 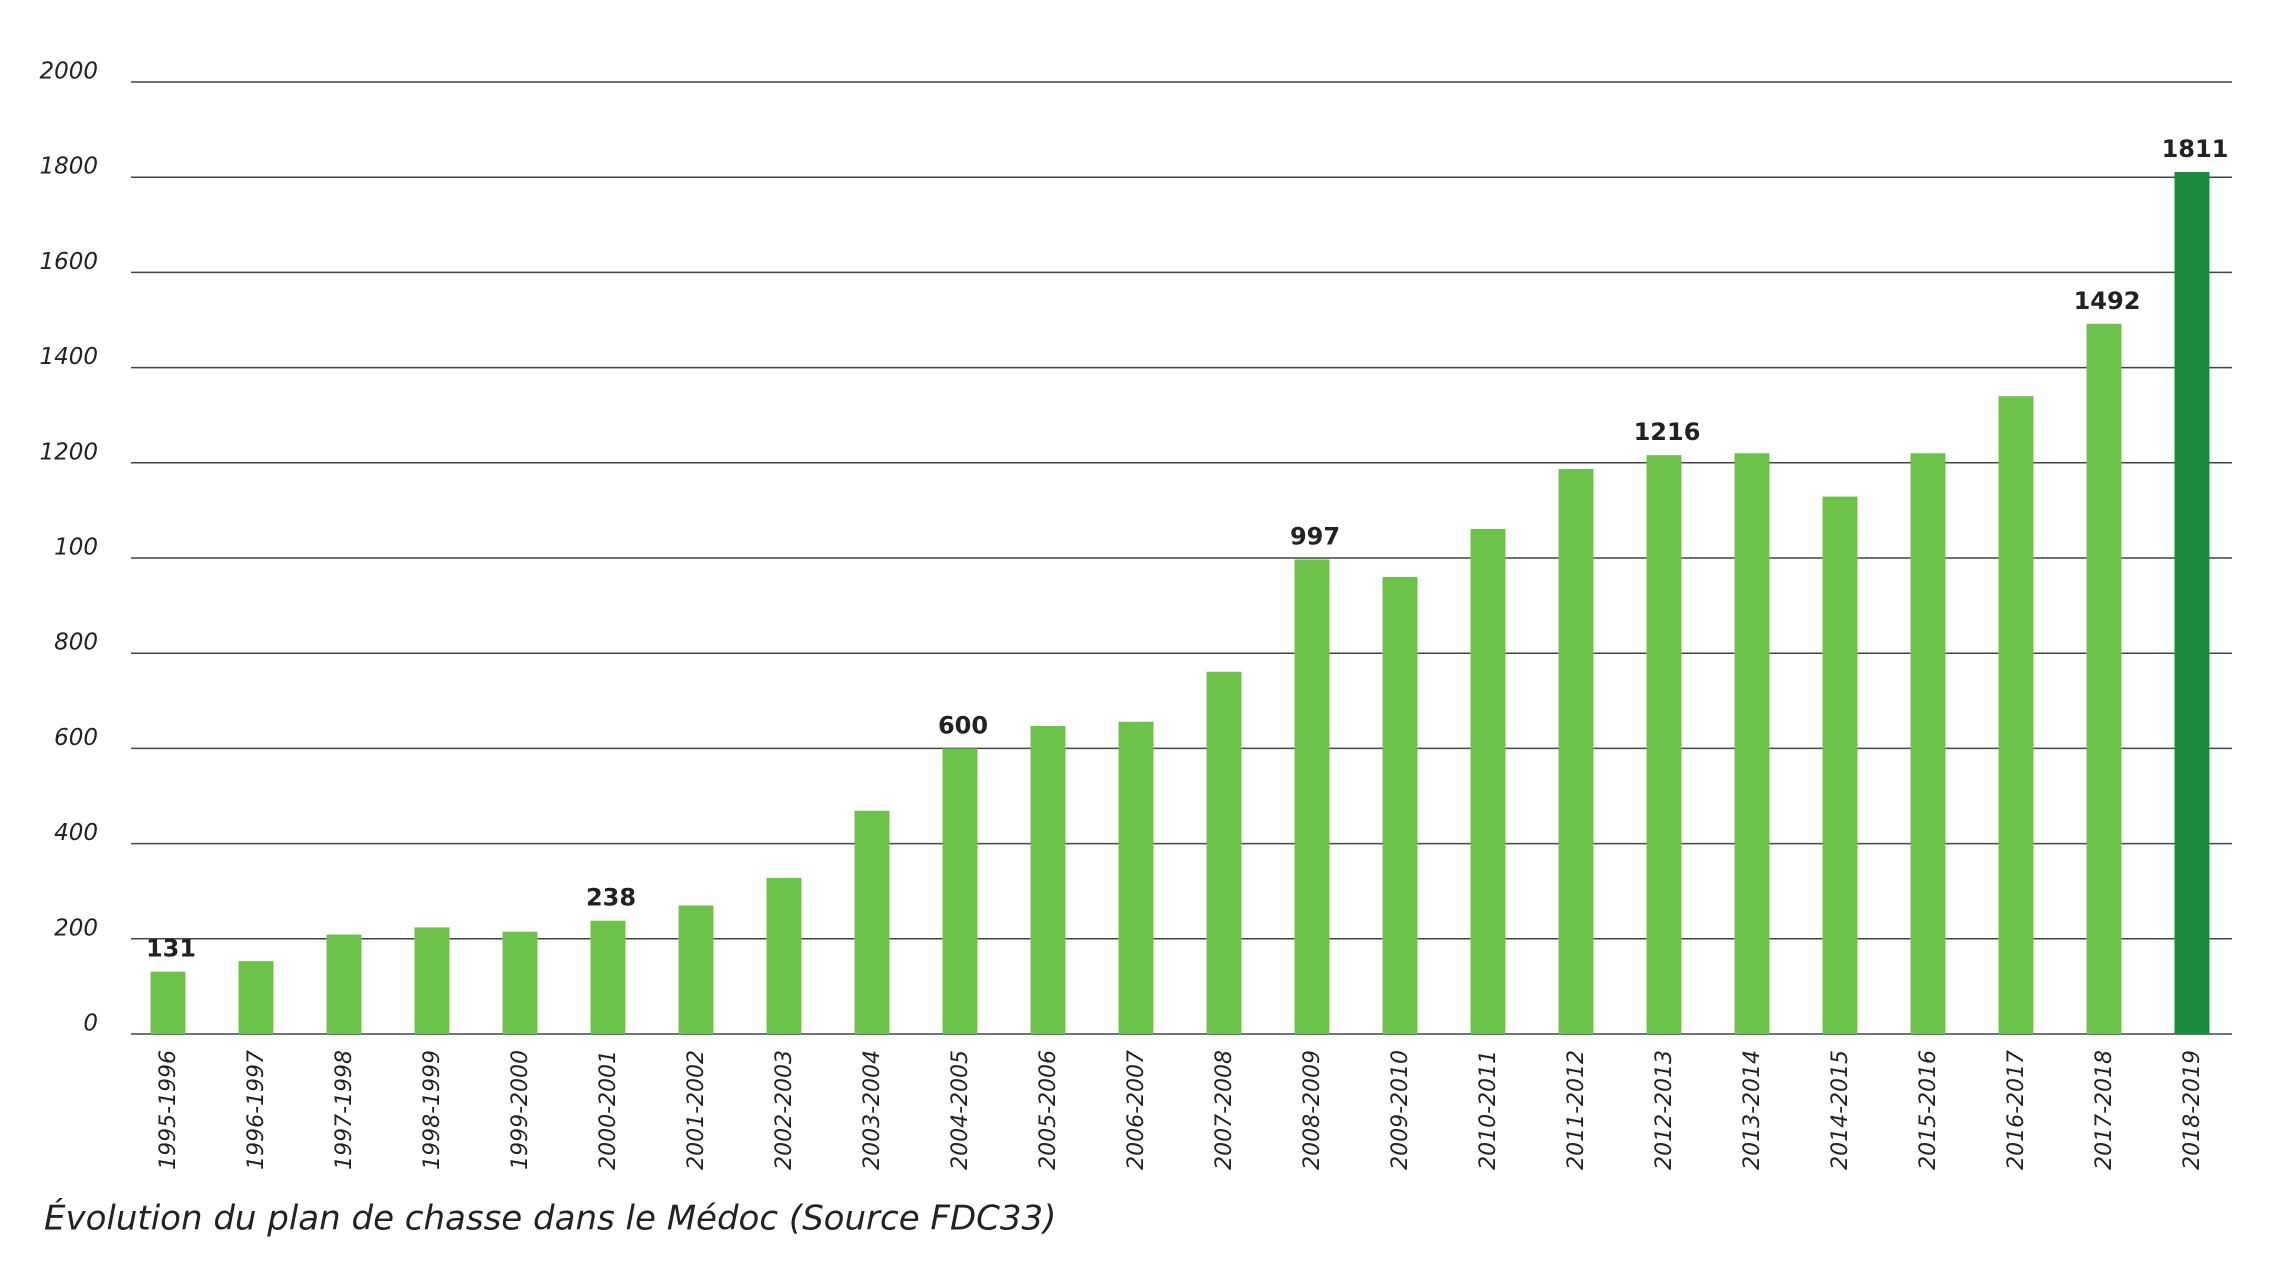 I want to click on x-tick-label: 1998-1999, so click(x=432, y=1110).